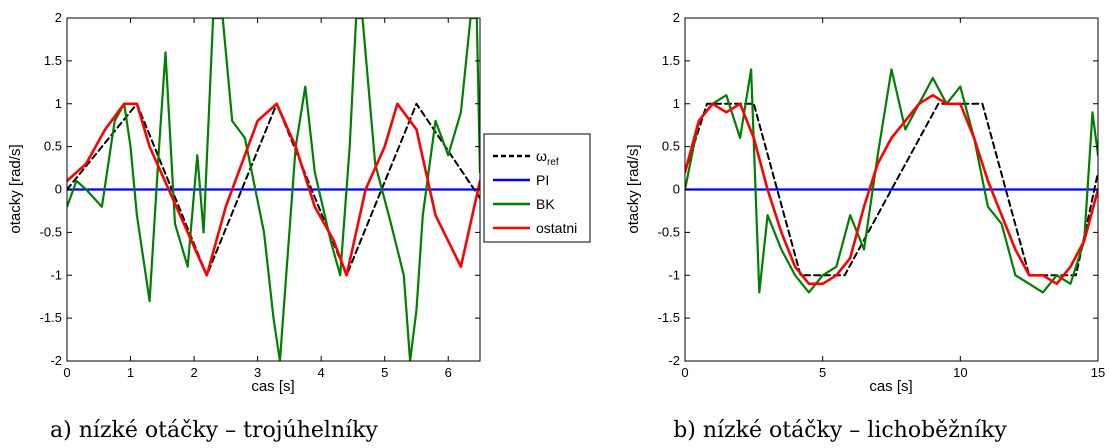 The width and height of the screenshot is (1109, 448). I want to click on chart-a-ytick-label: -1.5, so click(51, 317).